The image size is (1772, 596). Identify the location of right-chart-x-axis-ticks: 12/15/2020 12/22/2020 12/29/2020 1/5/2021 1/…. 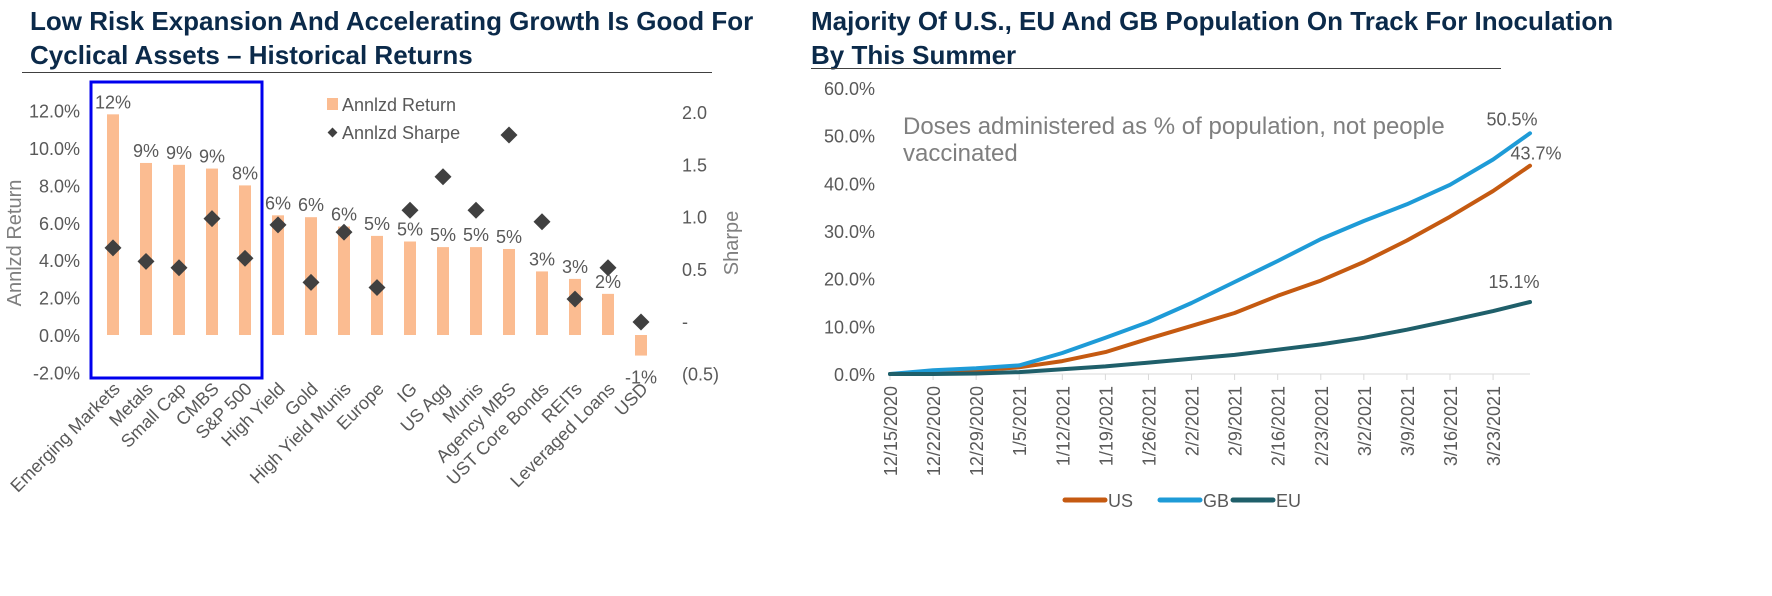
(1192, 425).